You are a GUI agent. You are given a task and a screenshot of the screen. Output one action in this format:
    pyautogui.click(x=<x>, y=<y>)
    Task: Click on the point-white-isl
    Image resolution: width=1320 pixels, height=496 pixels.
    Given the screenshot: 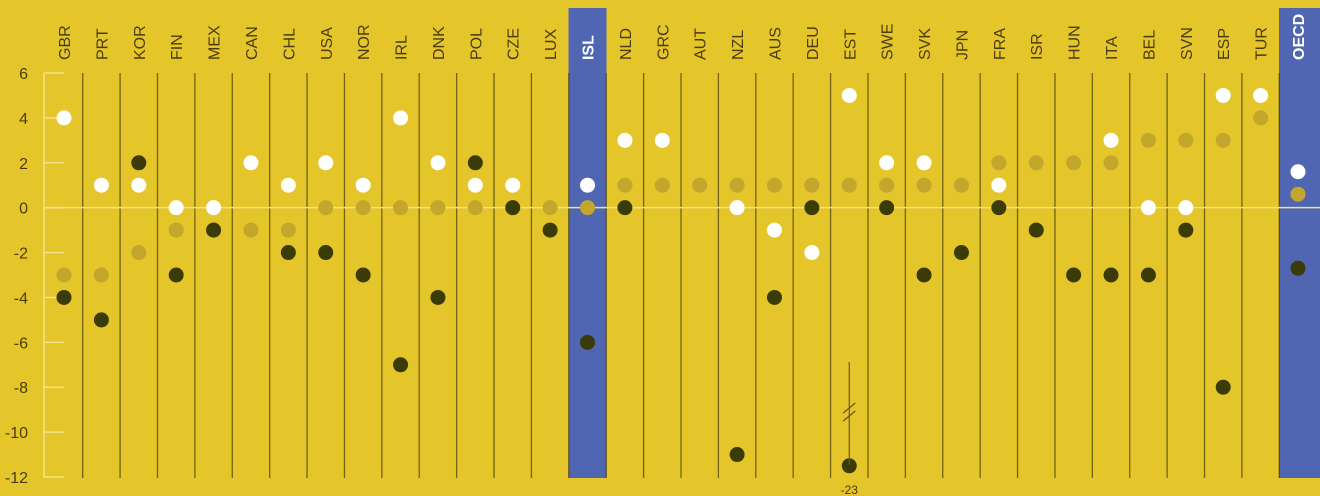 What is the action you would take?
    pyautogui.click(x=588, y=185)
    